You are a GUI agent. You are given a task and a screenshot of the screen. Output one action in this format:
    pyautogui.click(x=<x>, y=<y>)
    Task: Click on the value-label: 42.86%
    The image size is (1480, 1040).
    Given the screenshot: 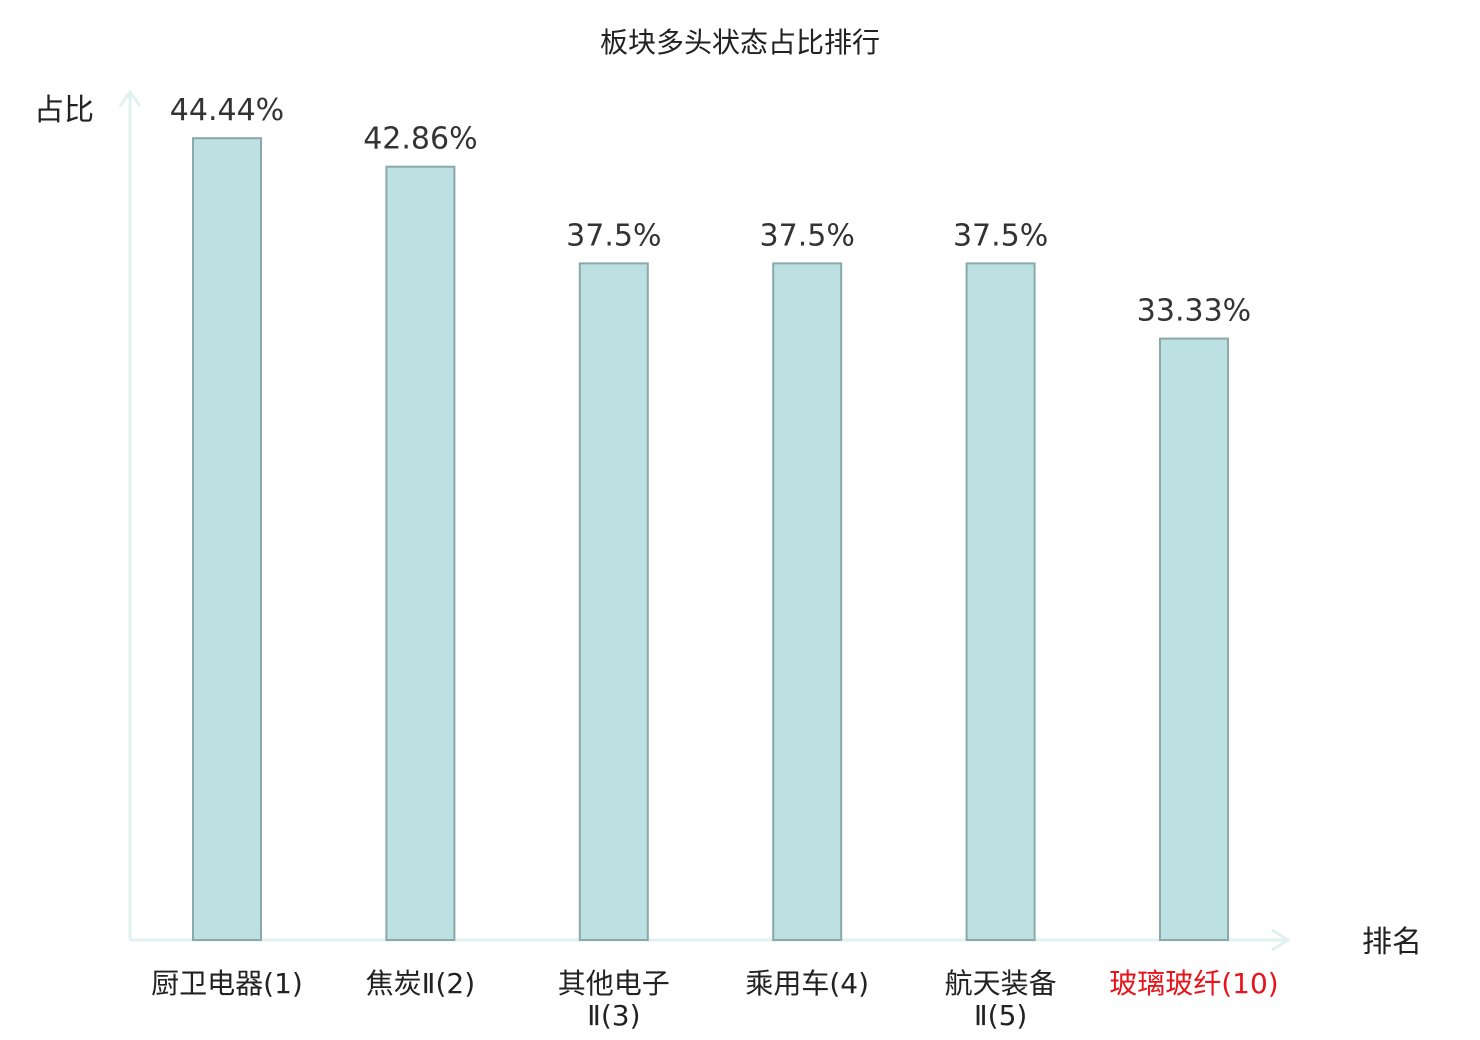 What is the action you would take?
    pyautogui.click(x=420, y=139)
    